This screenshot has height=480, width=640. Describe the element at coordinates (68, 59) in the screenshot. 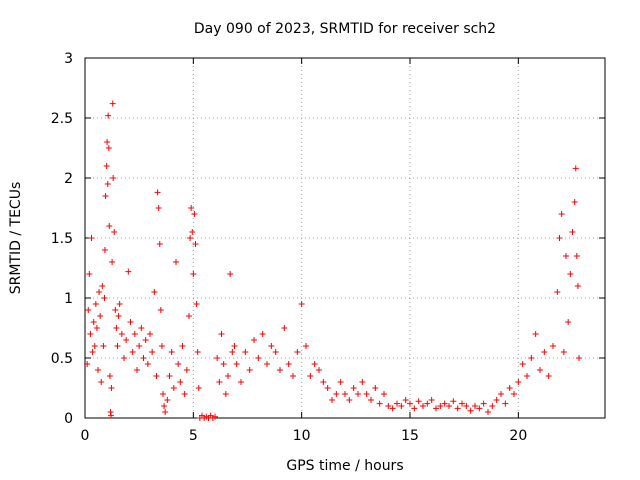

I see `y-tick-label: 3` at that location.